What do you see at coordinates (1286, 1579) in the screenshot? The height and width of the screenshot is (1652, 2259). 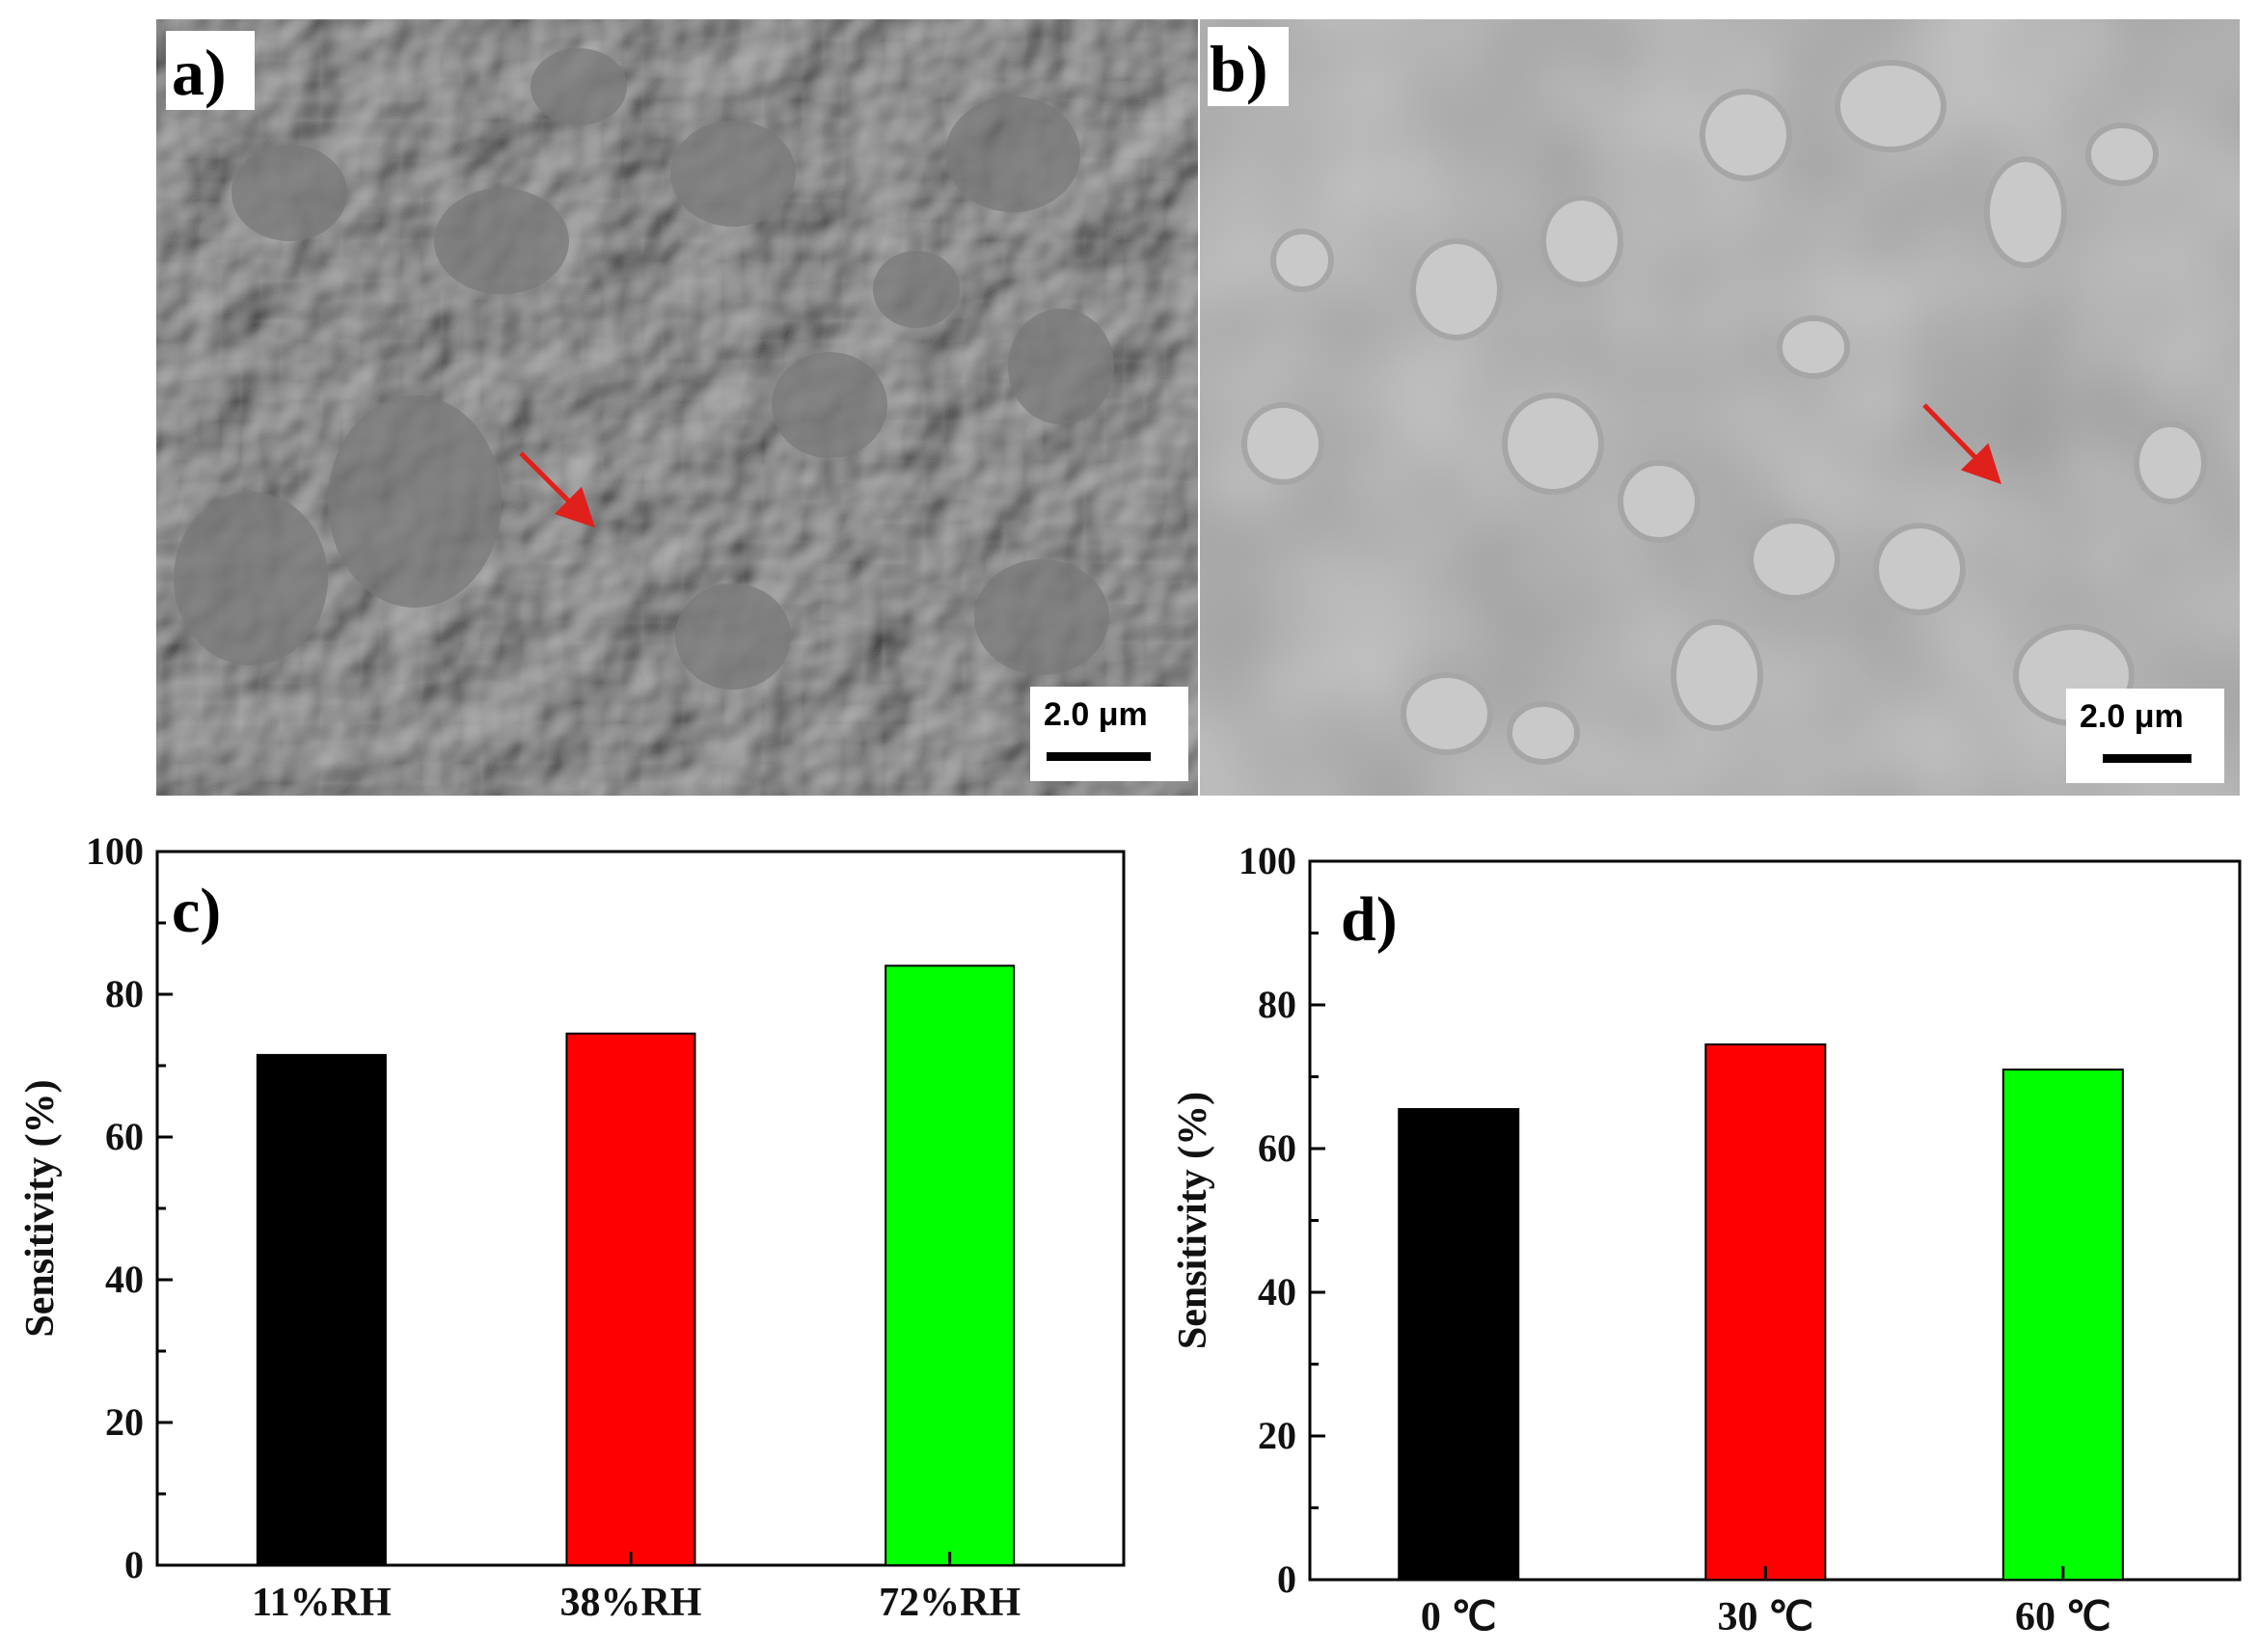 I see `chart-d-y-tick-label: 0` at bounding box center [1286, 1579].